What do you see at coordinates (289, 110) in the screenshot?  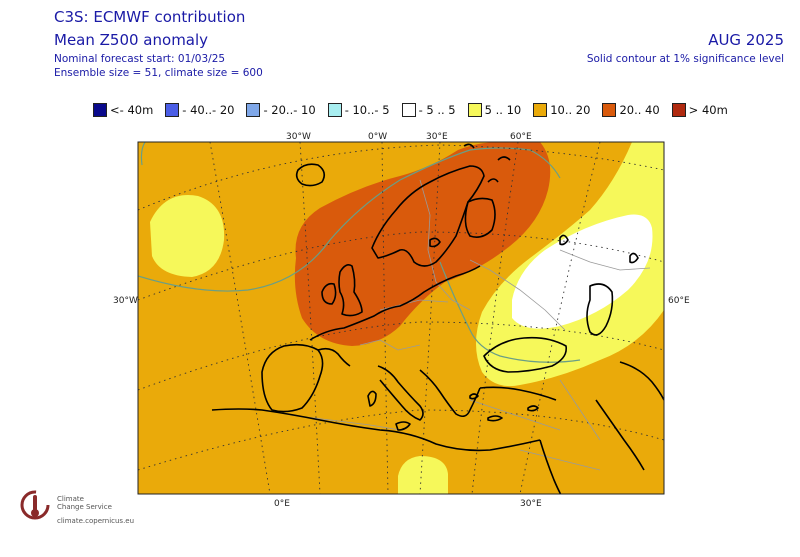 I see `legend-label: - 20..- 10` at bounding box center [289, 110].